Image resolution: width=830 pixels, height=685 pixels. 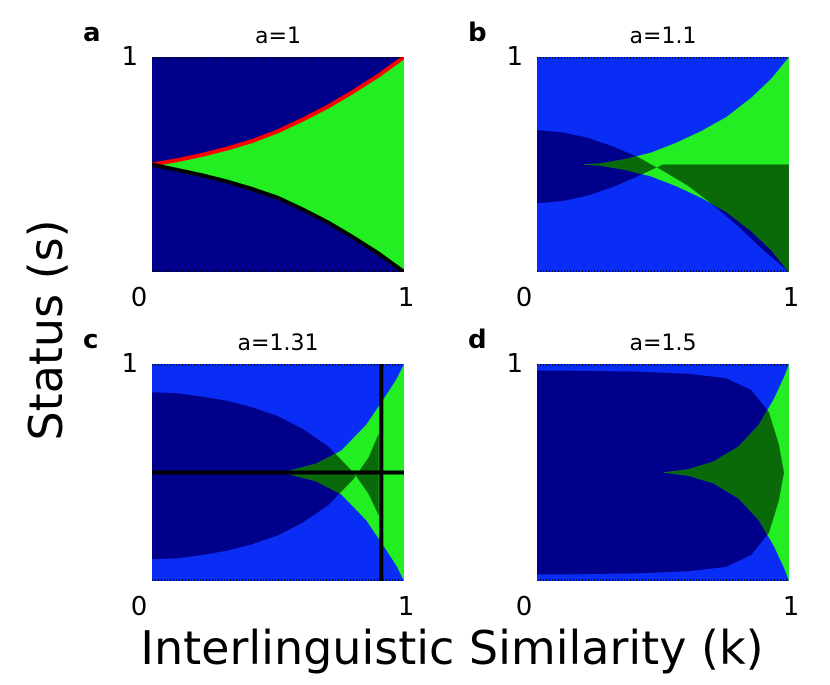 What do you see at coordinates (90, 340) in the screenshot?
I see `panel-letter: c` at bounding box center [90, 340].